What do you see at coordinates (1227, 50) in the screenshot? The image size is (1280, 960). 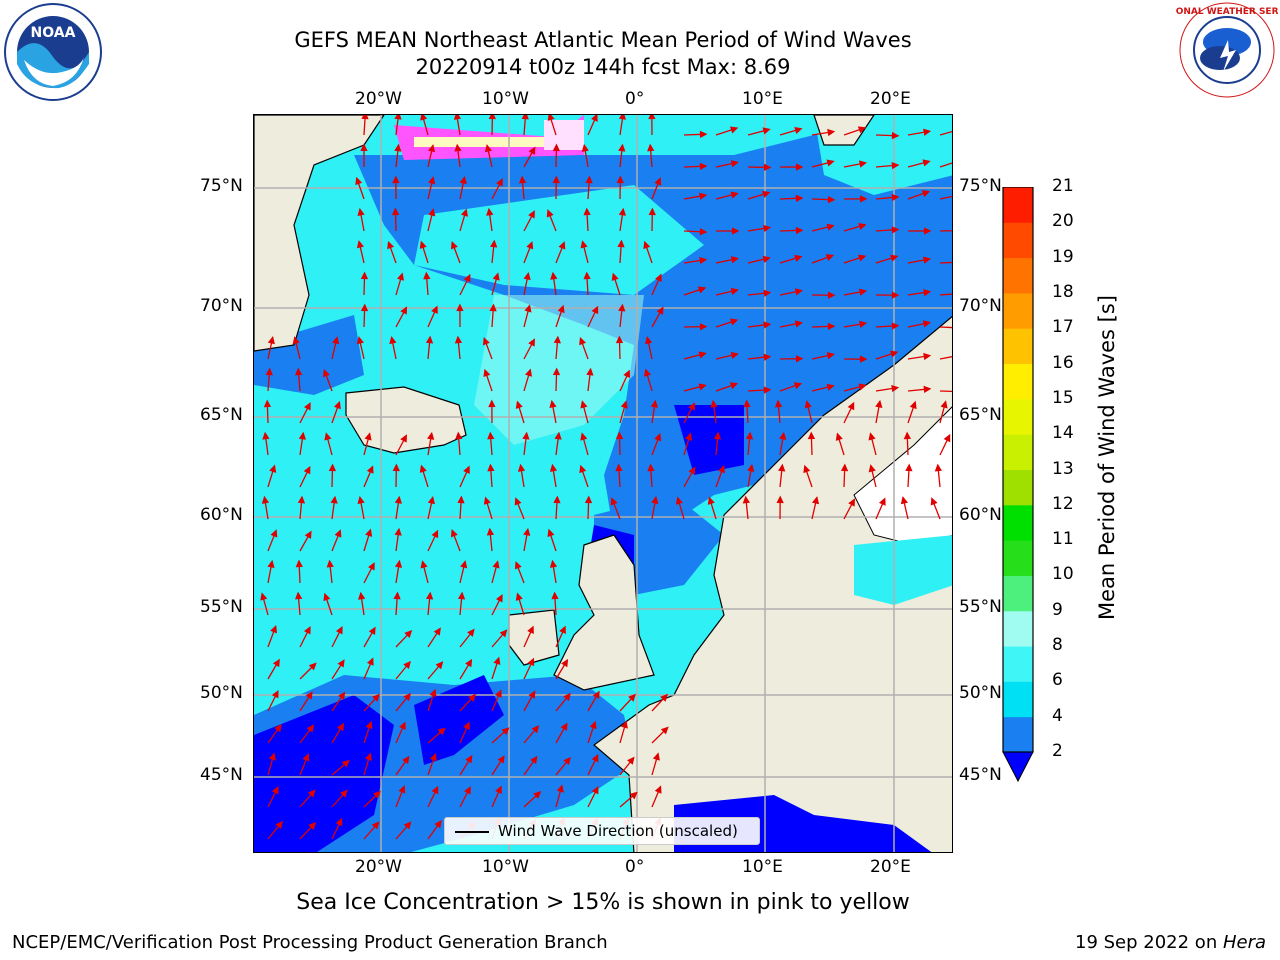 I see `nws-logo: NATIONAL WEATHER SERVICE` at bounding box center [1227, 50].